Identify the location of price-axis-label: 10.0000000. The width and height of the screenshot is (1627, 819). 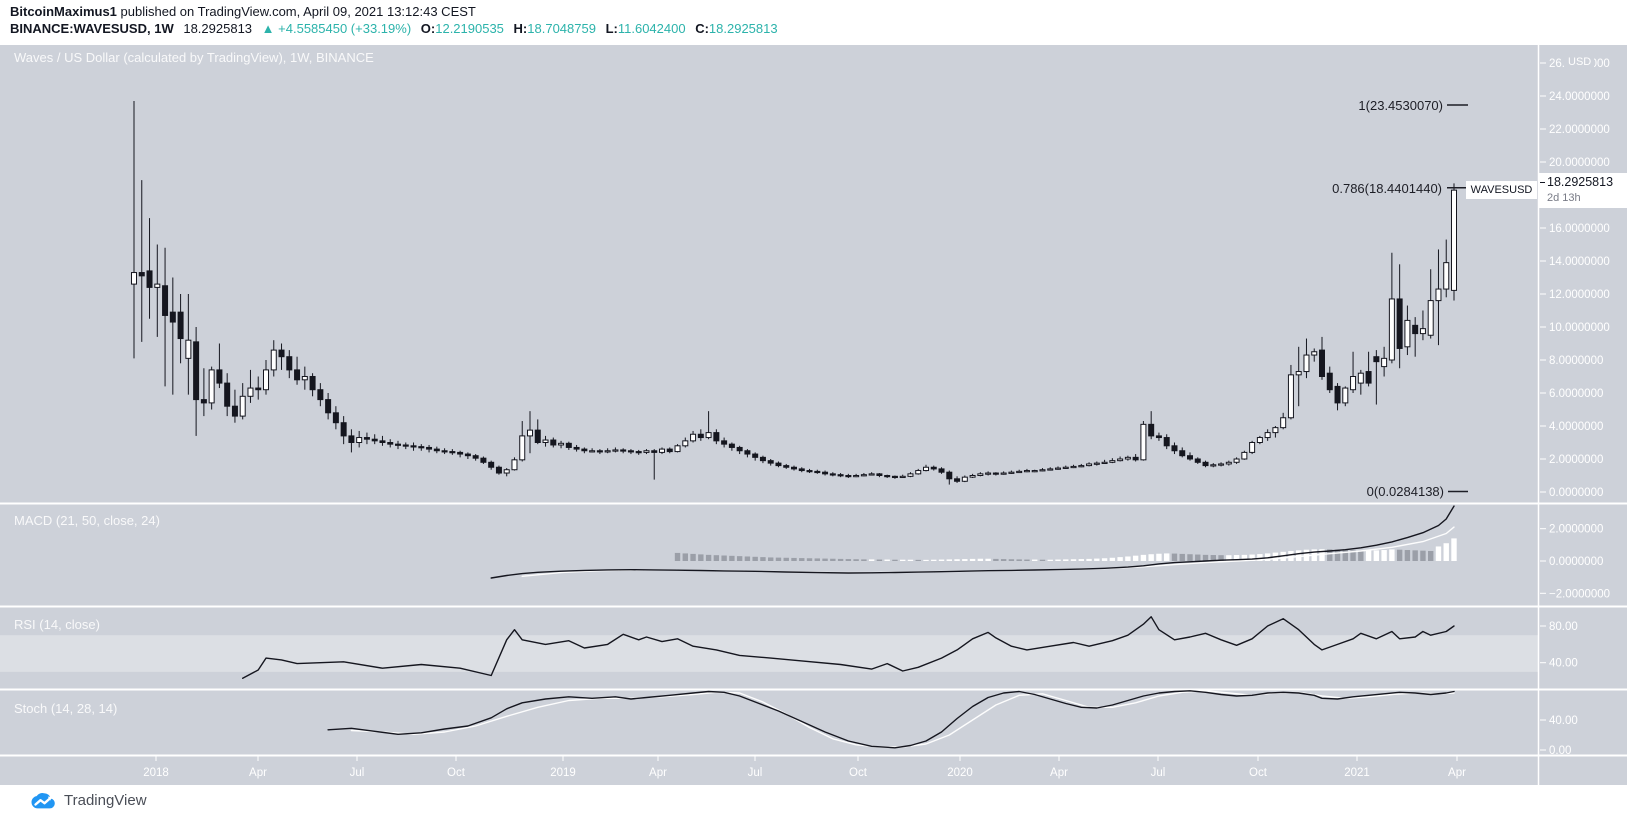
(1579, 328).